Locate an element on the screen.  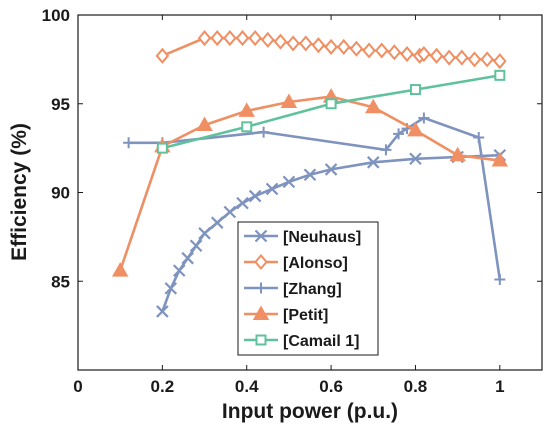
legend-entry: [Camail 1] is located at coordinates (301, 341).